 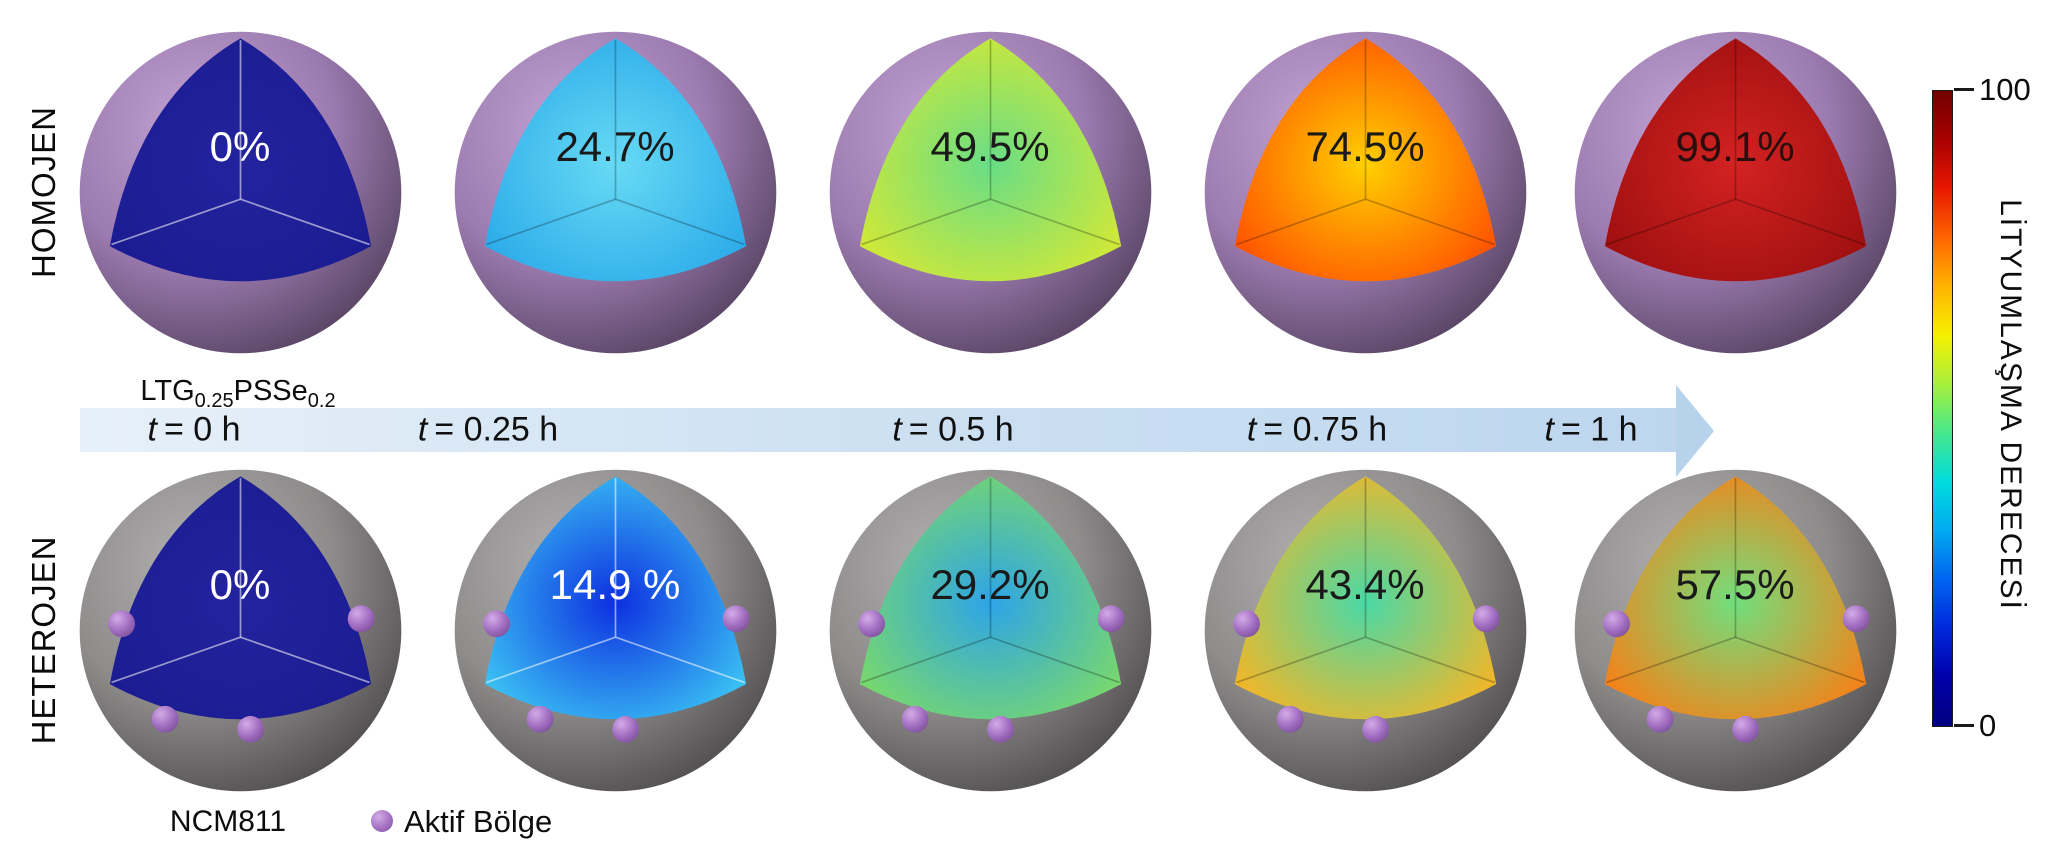 What do you see at coordinates (478, 821) in the screenshot?
I see `legend-active-site-label: Aktif Bölge` at bounding box center [478, 821].